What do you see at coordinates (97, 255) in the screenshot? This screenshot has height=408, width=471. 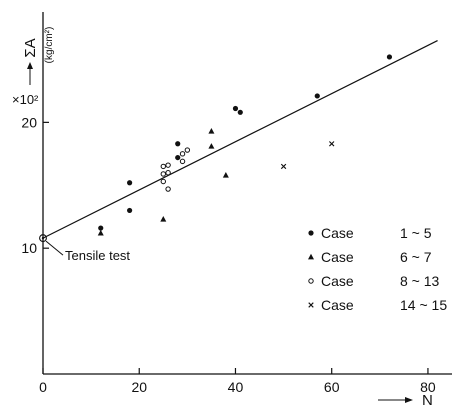 I see `annotation-text: Tensile test` at bounding box center [97, 255].